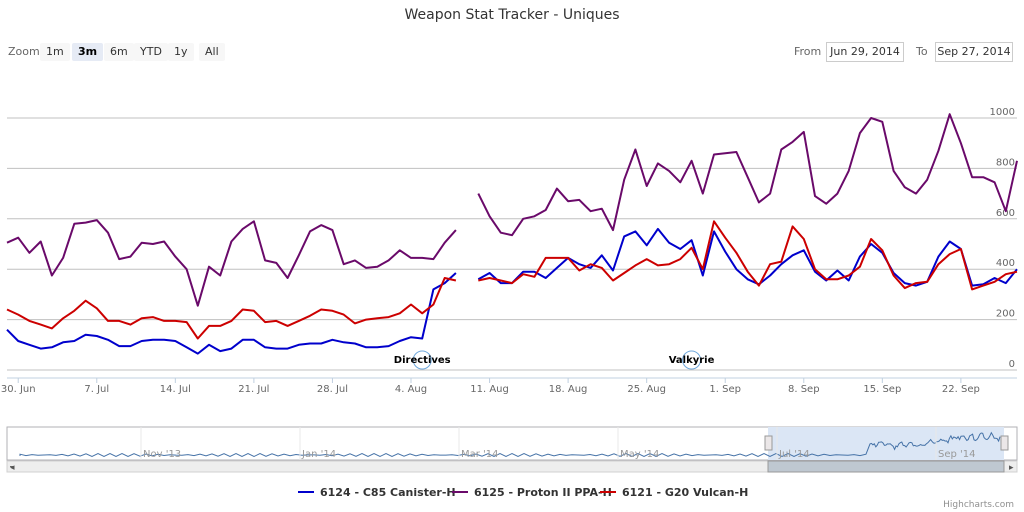 This screenshot has height=512, width=1024. I want to click on legend-item-series-2: 6125 - Proton II PPA-H, so click(532, 492).